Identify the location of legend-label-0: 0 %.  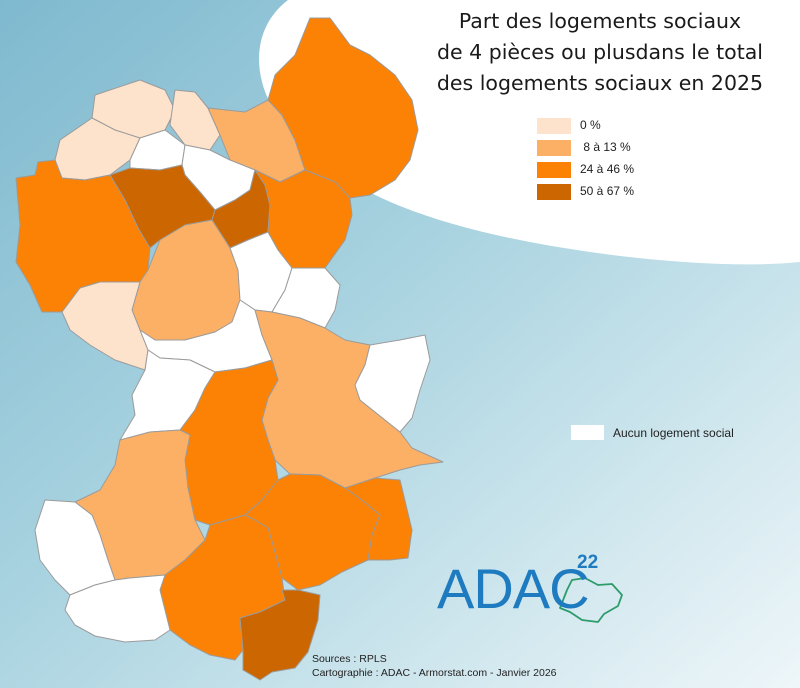
(590, 125).